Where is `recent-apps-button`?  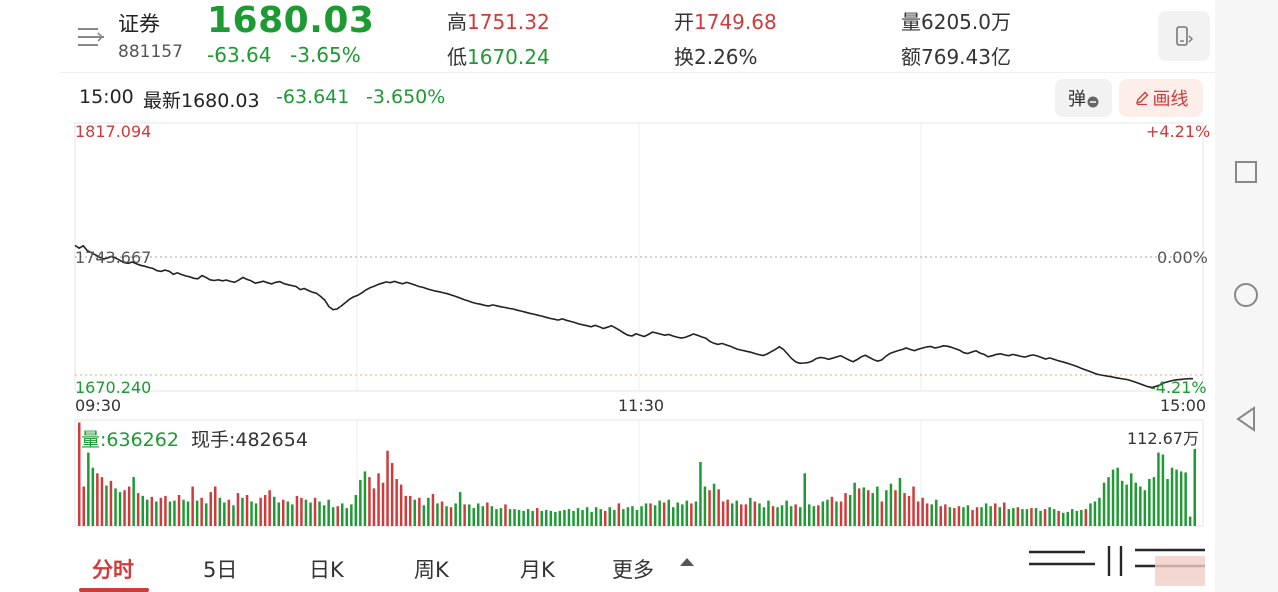 recent-apps-button is located at coordinates (1246, 172).